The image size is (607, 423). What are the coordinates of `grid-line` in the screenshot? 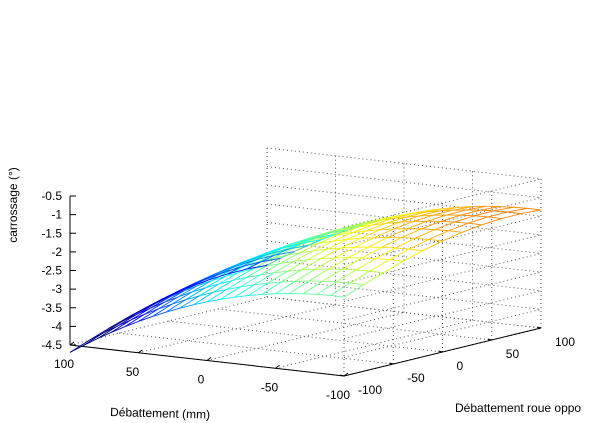 It's located at (305, 336).